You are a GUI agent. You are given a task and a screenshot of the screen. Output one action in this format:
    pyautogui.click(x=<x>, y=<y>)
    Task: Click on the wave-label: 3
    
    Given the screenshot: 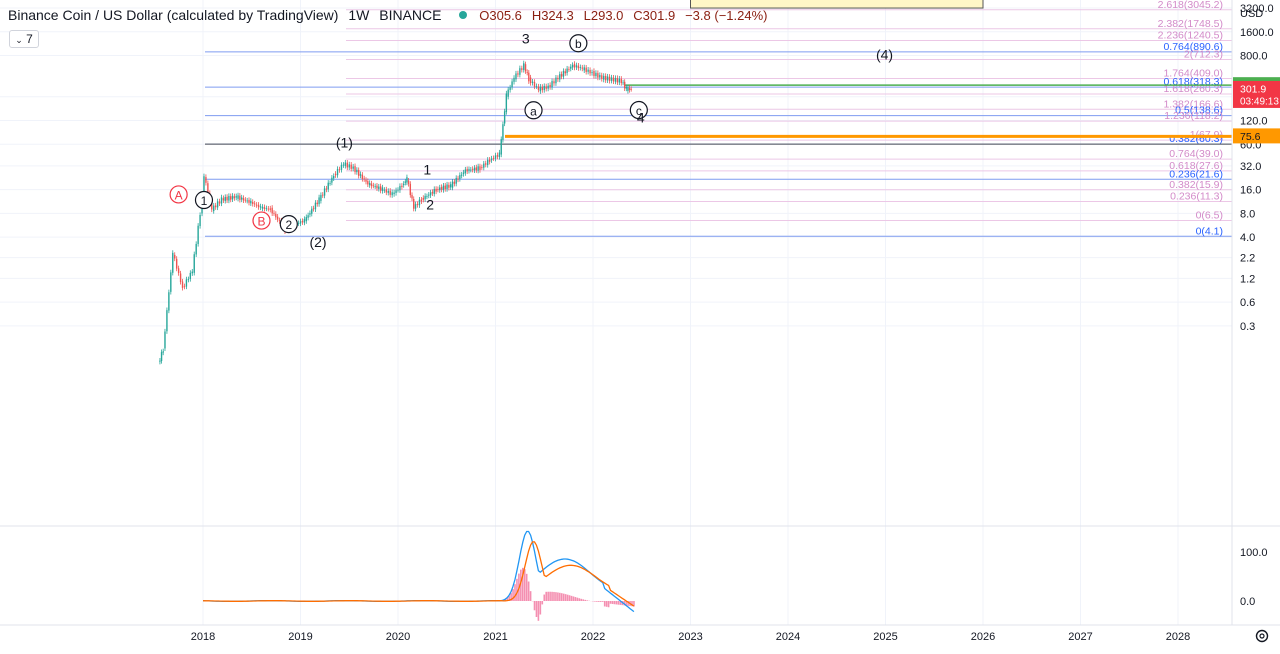 What is the action you would take?
    pyautogui.click(x=526, y=38)
    